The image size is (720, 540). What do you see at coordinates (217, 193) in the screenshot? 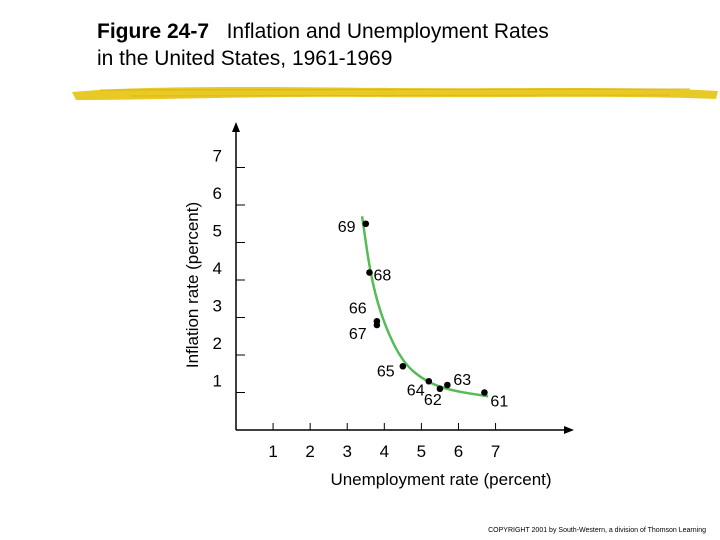
I see `y-tick-label-6: 6` at bounding box center [217, 193].